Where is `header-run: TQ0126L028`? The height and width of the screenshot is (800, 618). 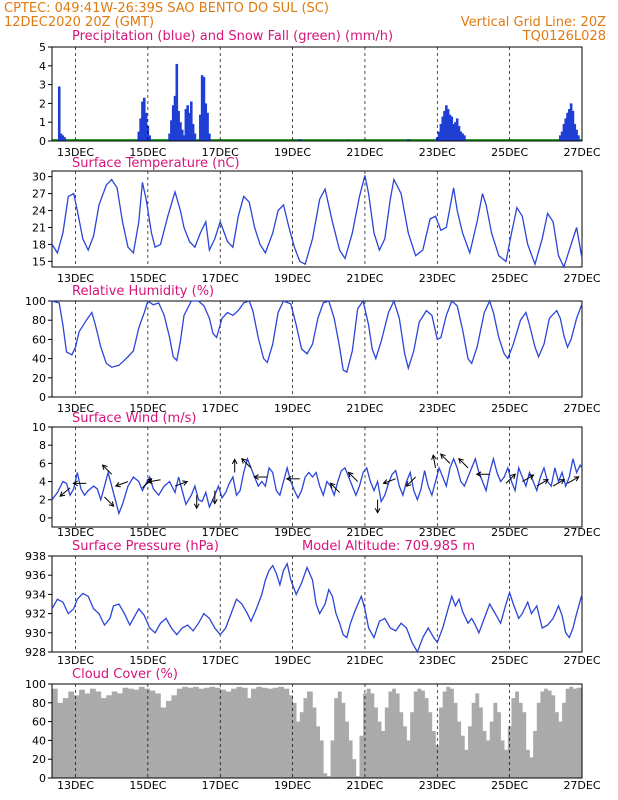 header-run: TQ0126L028 is located at coordinates (564, 36).